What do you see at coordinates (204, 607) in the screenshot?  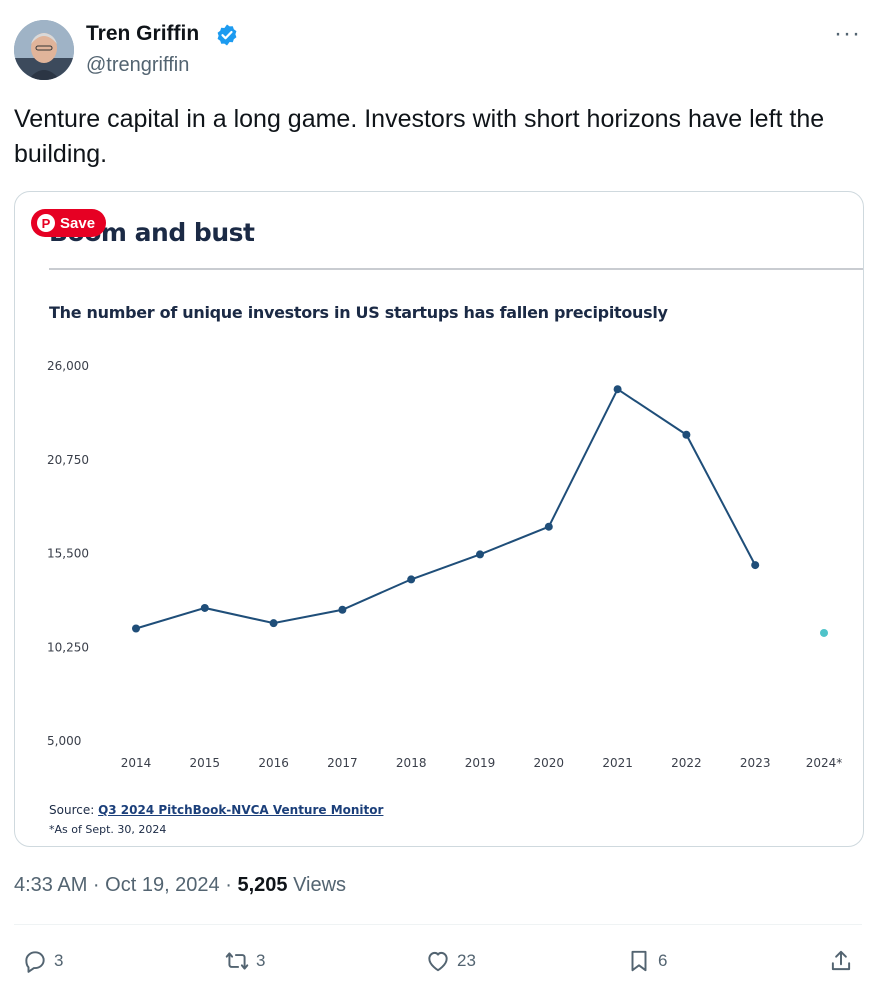 I see `data-point-2015` at bounding box center [204, 607].